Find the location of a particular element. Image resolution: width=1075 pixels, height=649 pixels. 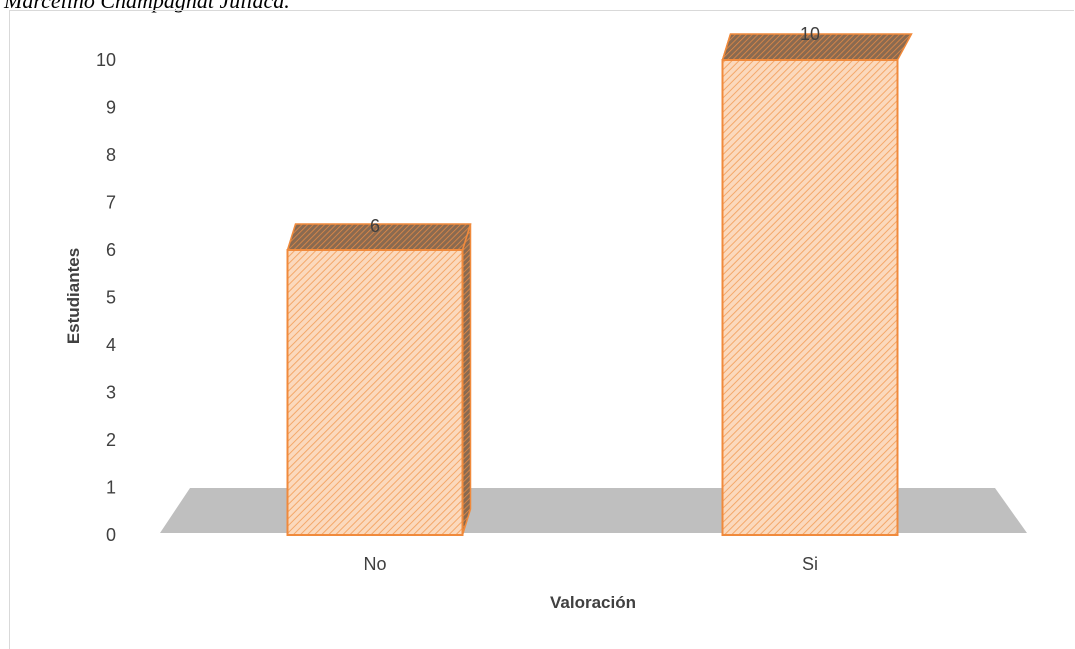

y-tick-label: 8 is located at coordinates (111, 155).